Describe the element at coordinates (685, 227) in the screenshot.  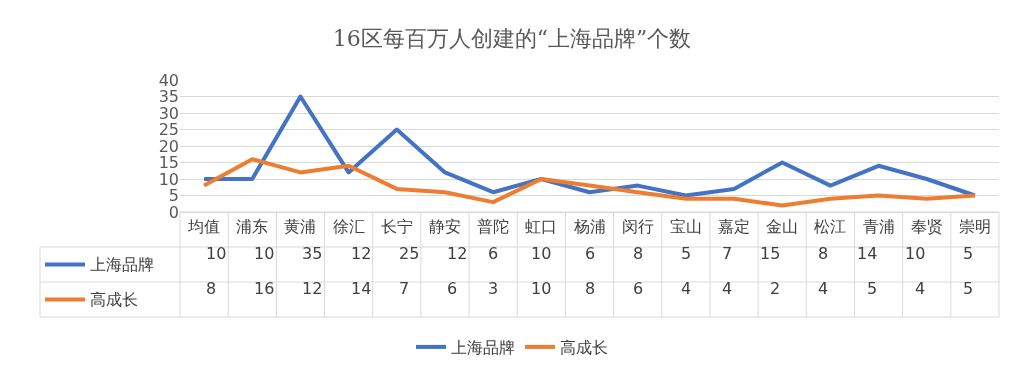
I see `x-tick-label: 宝山` at that location.